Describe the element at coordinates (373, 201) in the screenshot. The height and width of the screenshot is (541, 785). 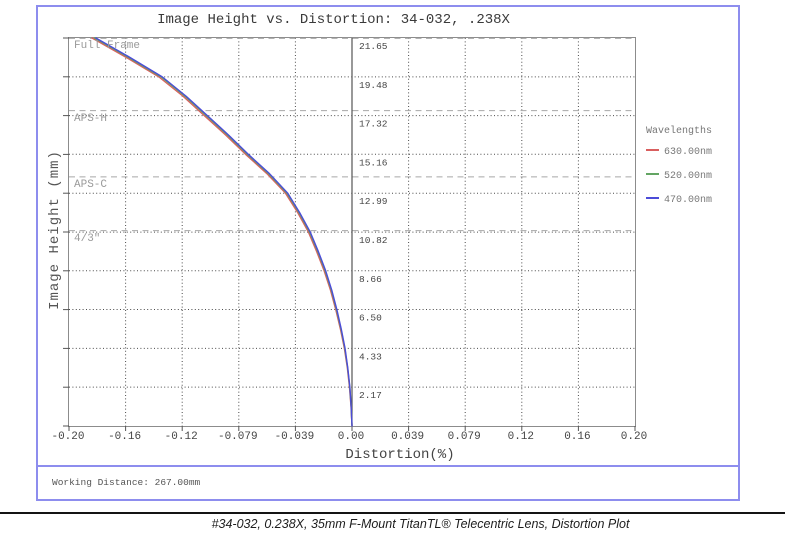
I see `y-tick-label: 12.99` at that location.